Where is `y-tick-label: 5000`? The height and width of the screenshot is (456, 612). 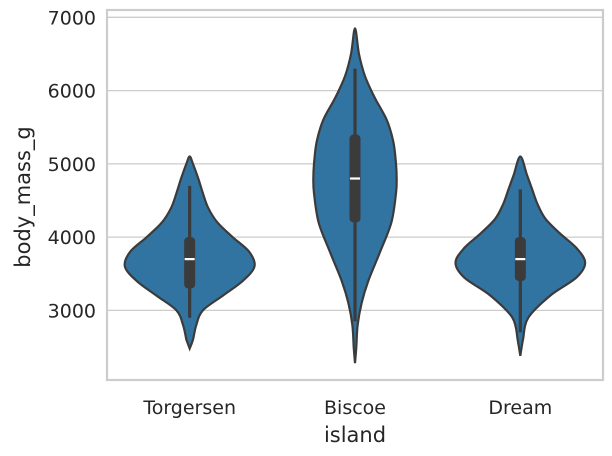
y-tick-label: 5000 is located at coordinates (72, 165).